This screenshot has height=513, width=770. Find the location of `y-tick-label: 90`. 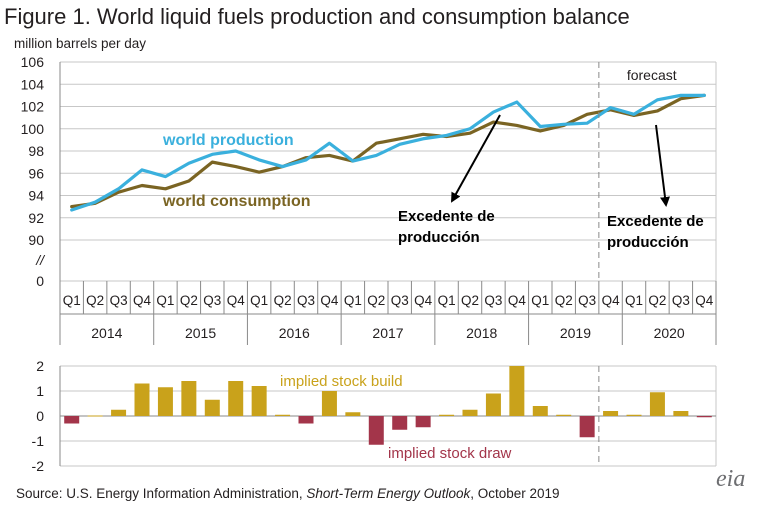

y-tick-label: 90 is located at coordinates (36, 240).